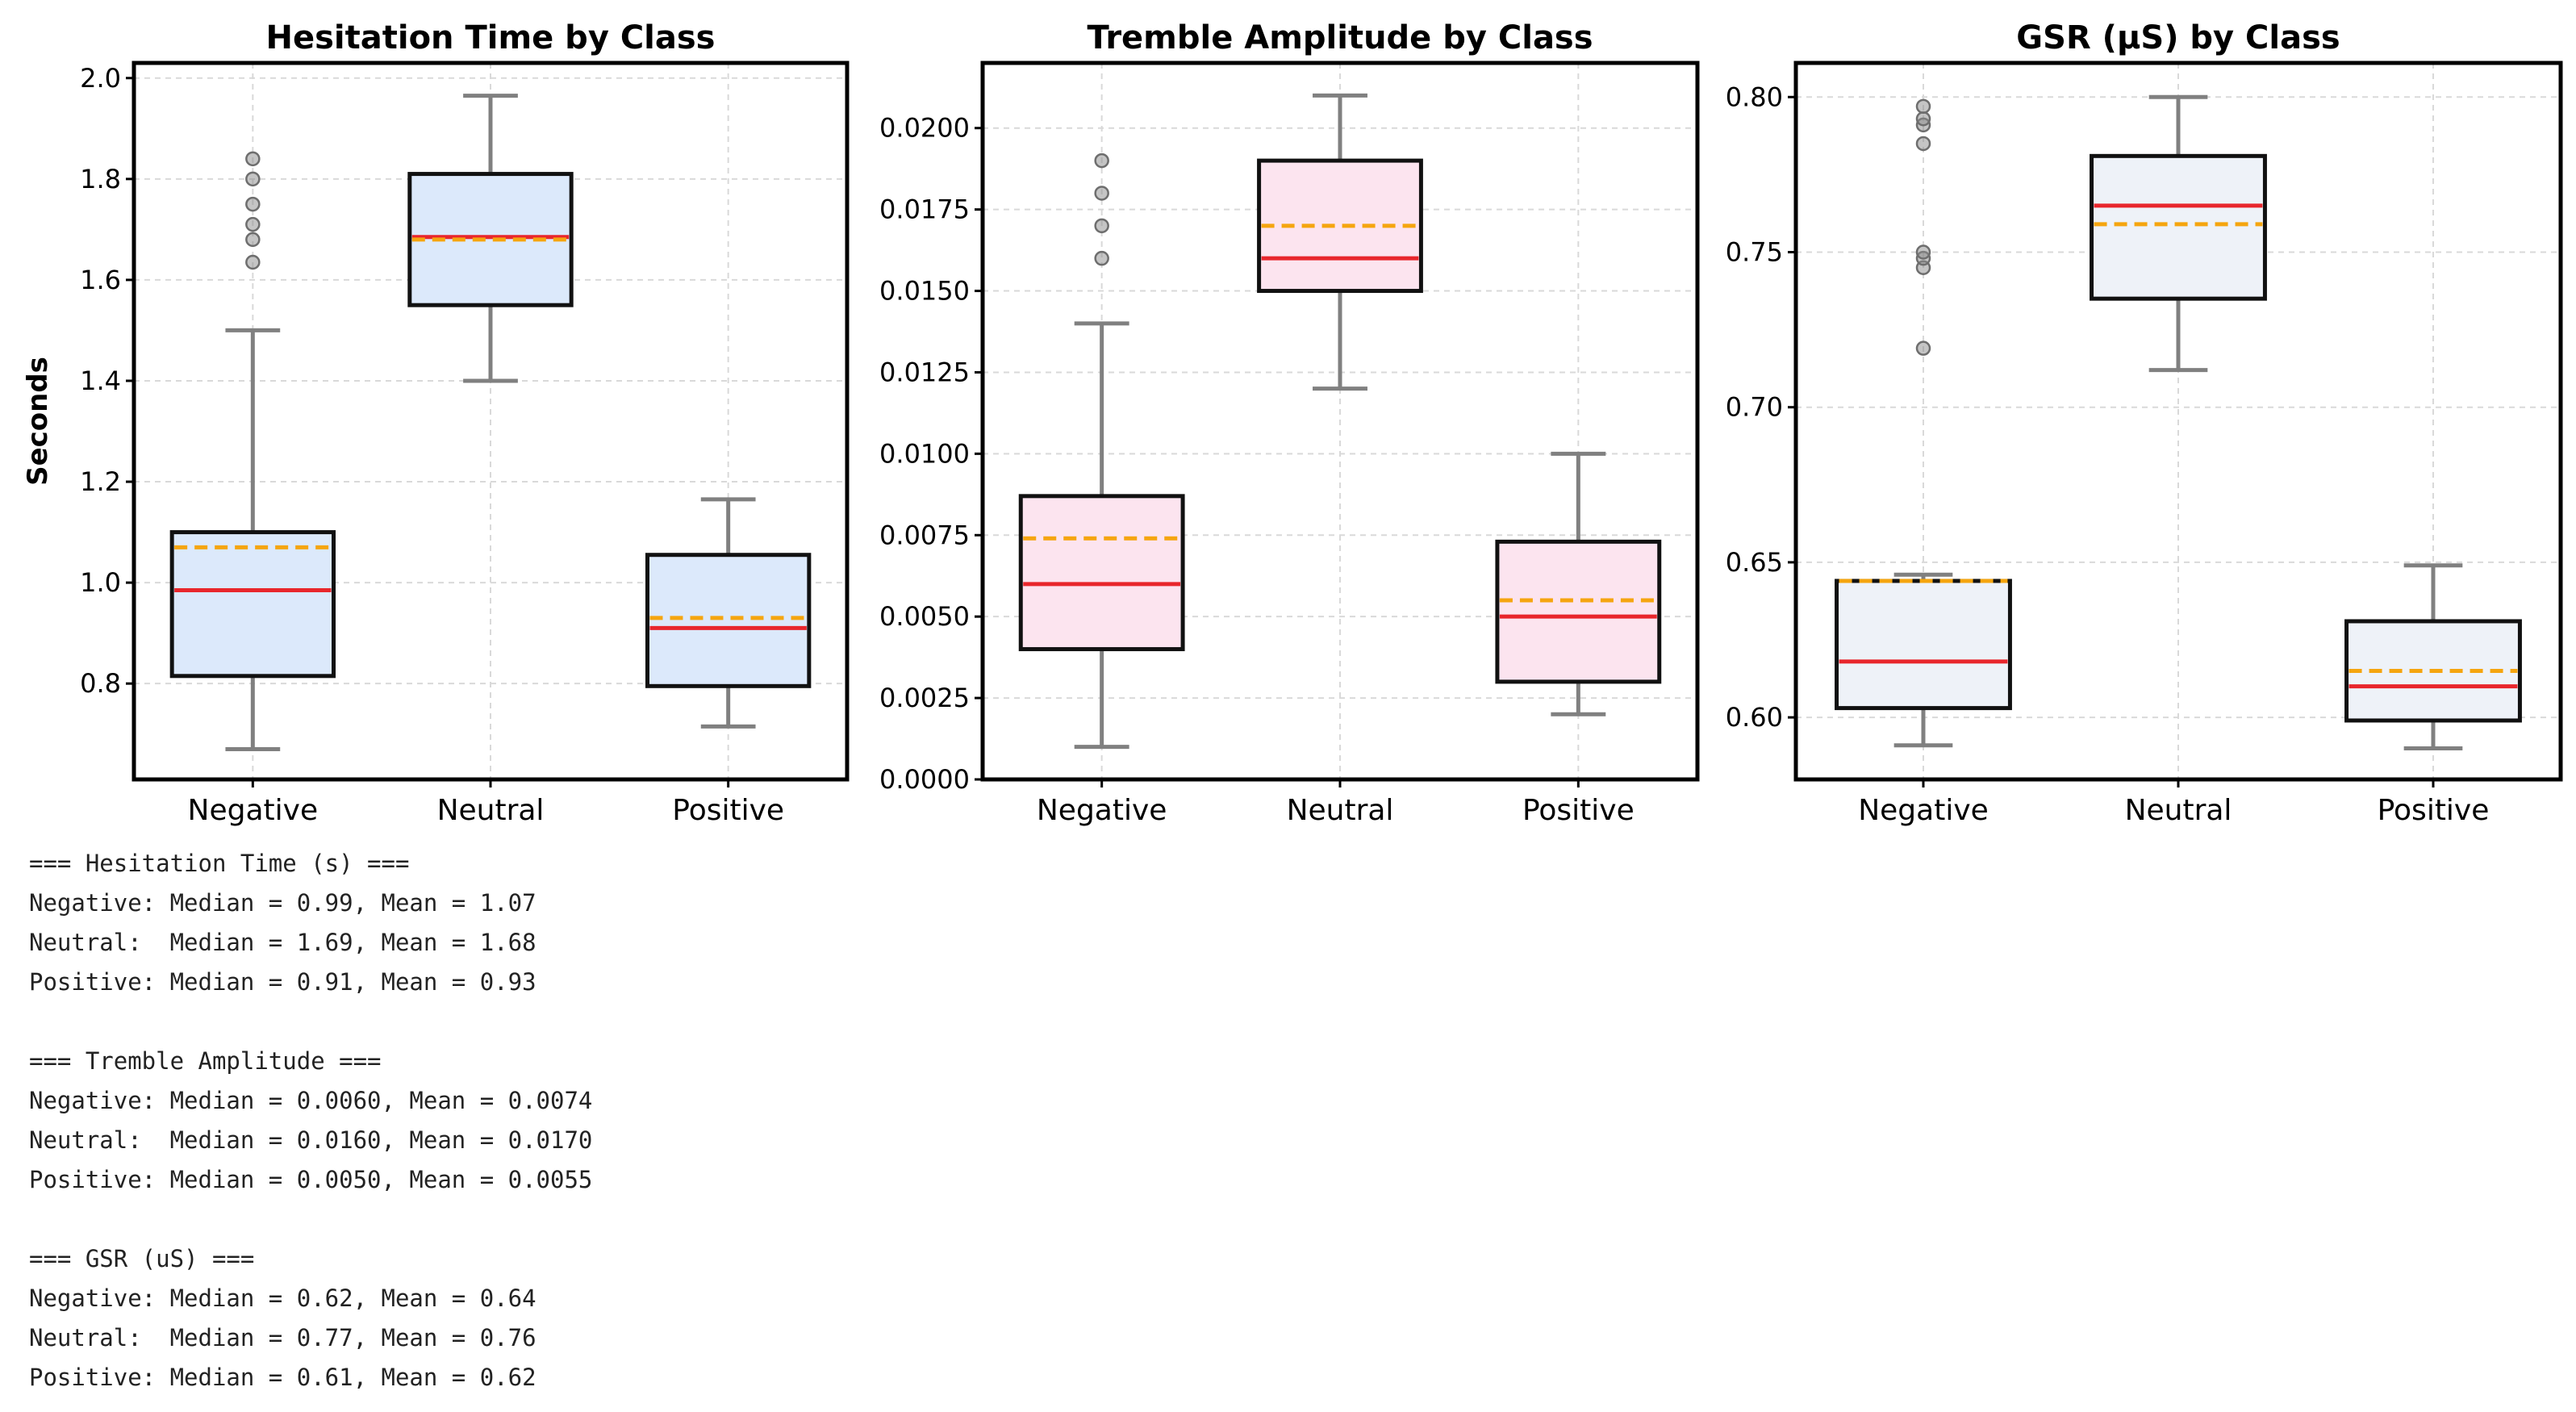 The image size is (2576, 1412). Describe the element at coordinates (282, 1337) in the screenshot. I see `stats-line-gsr-neutral: Neutral: Median = 0.77, Mean = 0.76` at that location.